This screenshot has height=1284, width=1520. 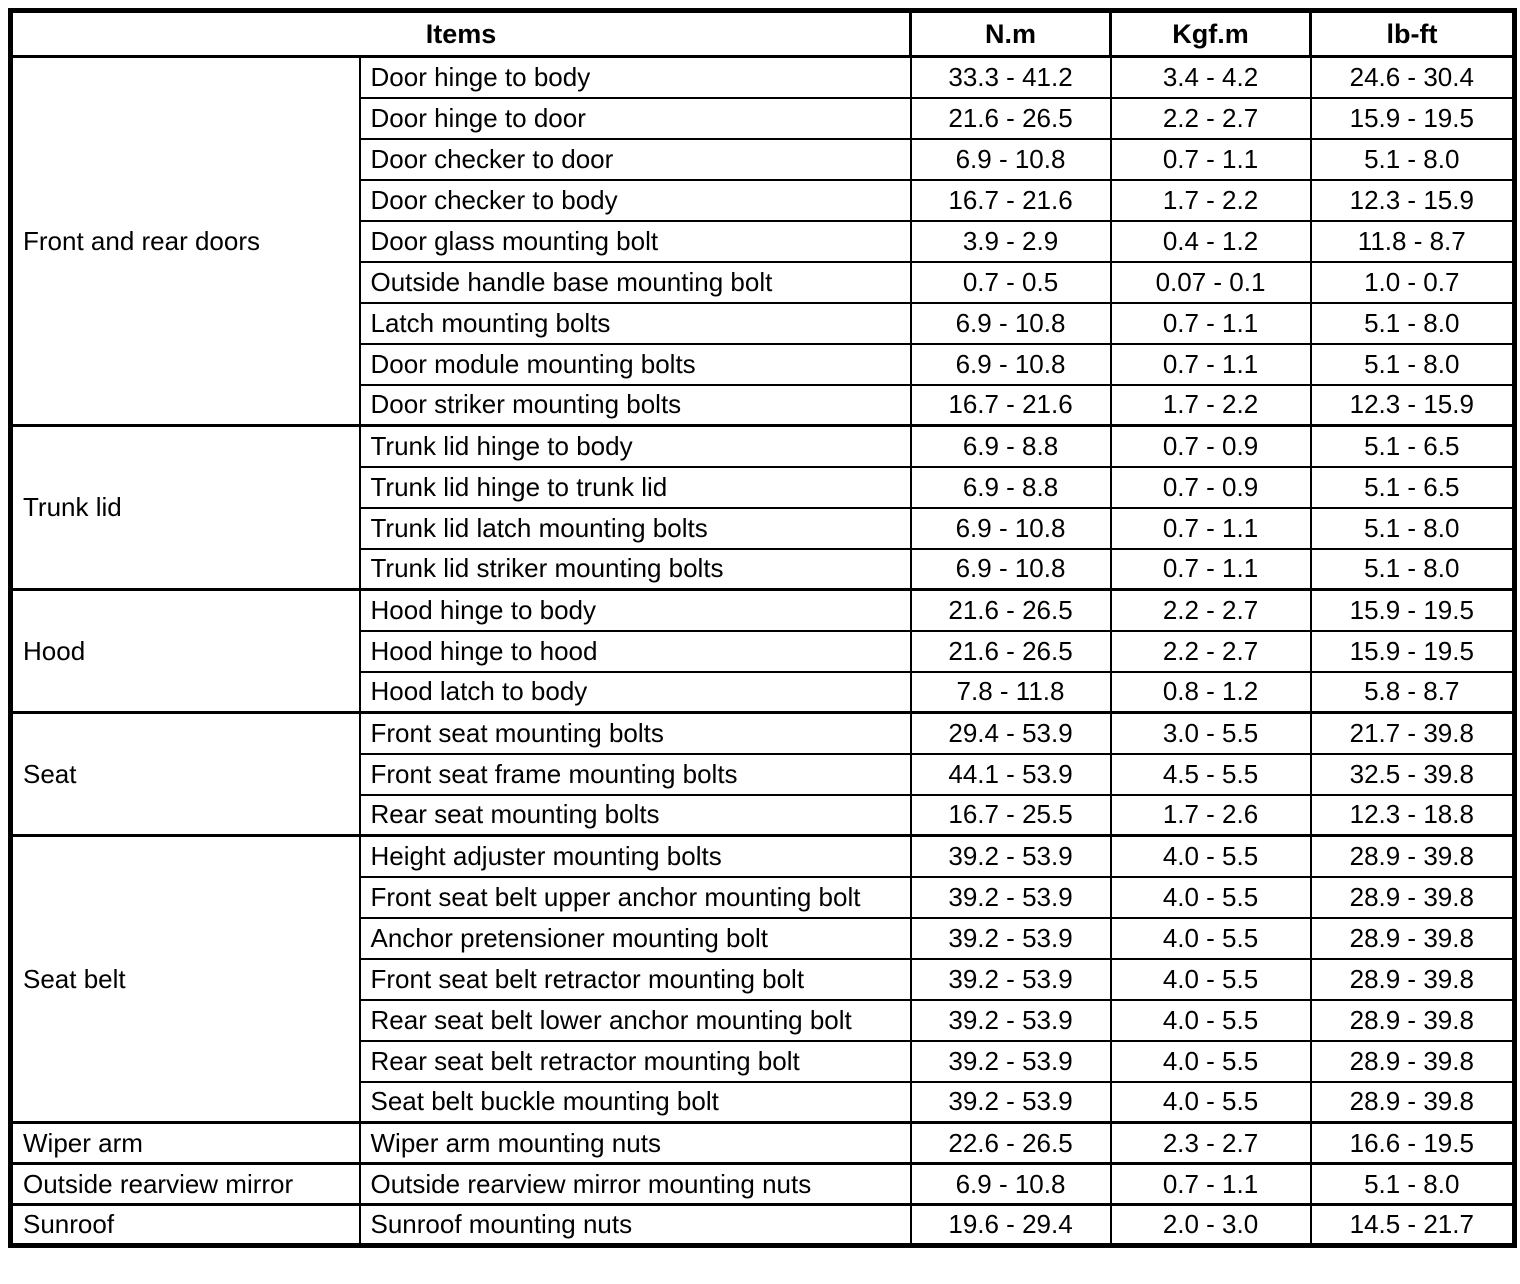 I want to click on item-cell: Door hinge to door, so click(x=635, y=118).